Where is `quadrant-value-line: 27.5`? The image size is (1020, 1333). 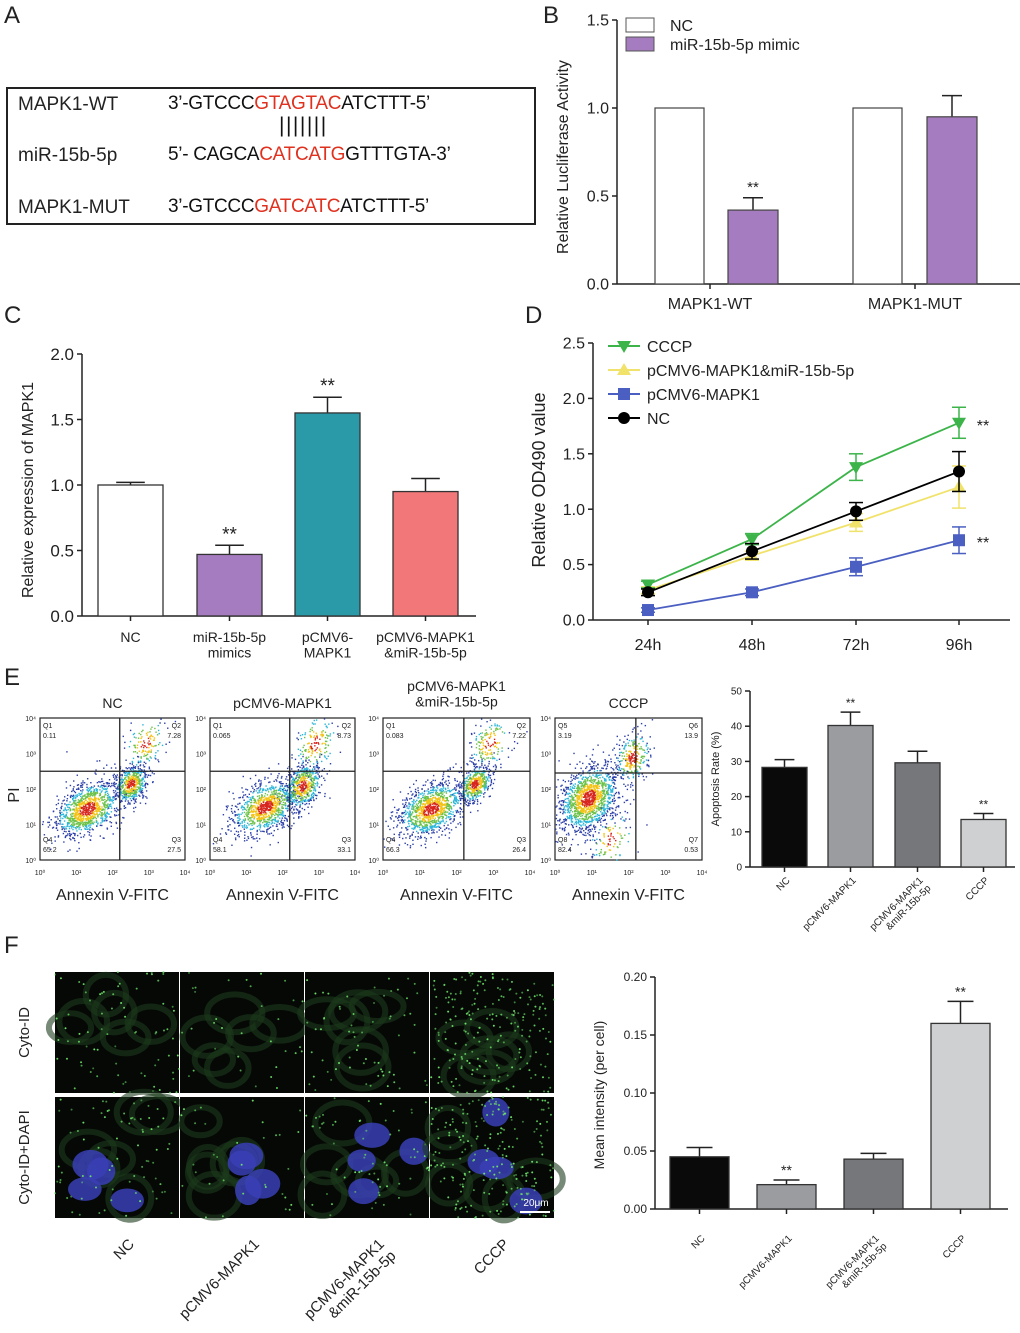 quadrant-value-line: 27.5 is located at coordinates (174, 850).